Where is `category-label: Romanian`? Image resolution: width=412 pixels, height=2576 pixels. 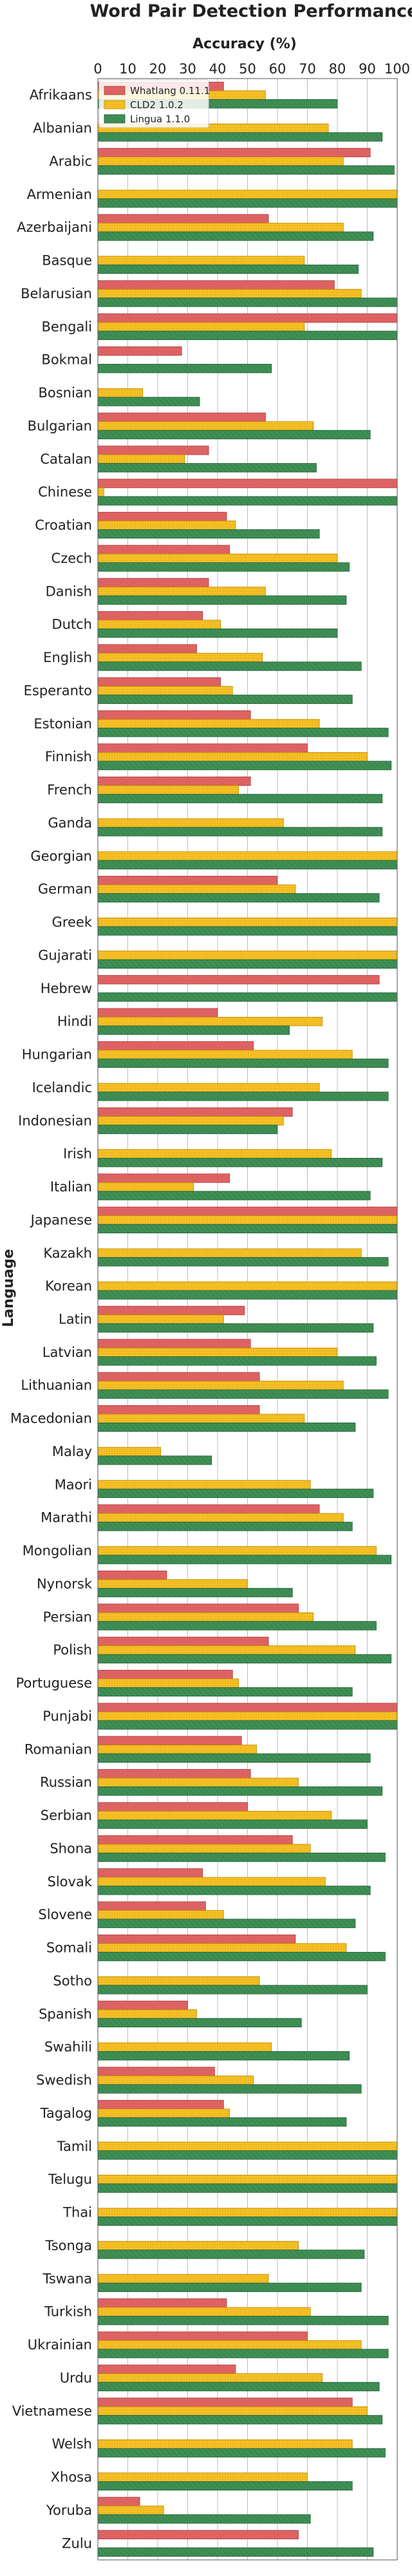
category-label: Romanian is located at coordinates (58, 1749).